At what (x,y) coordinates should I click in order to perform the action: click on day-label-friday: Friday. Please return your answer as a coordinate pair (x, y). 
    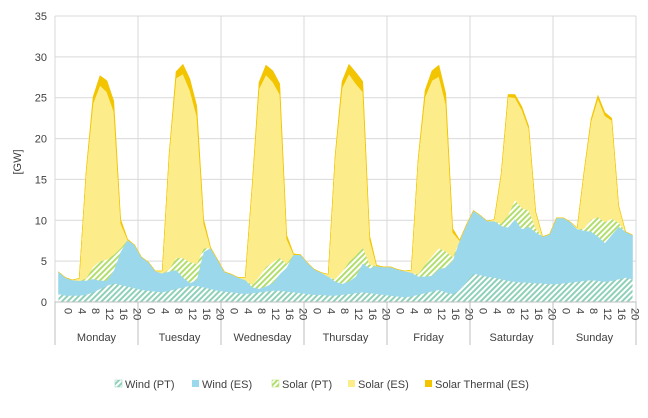
    Looking at the image, I should click on (428, 338).